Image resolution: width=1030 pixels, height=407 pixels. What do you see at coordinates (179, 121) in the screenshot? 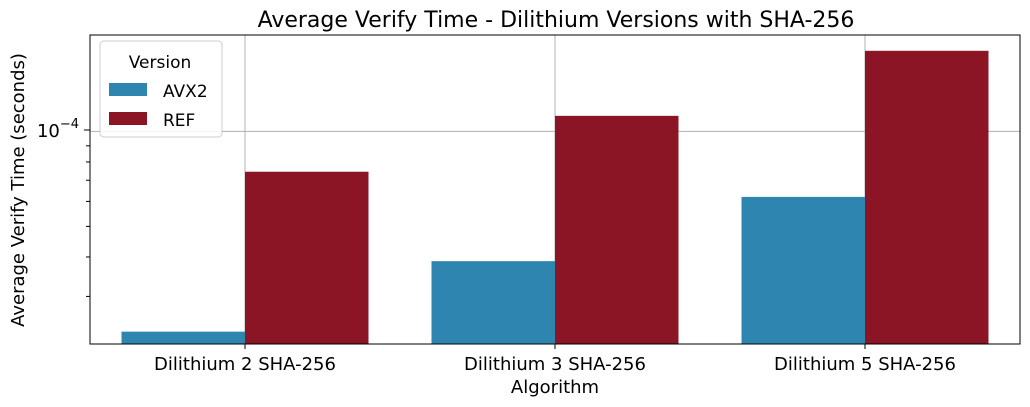
I see `legend-label-ref: REF` at bounding box center [179, 121].